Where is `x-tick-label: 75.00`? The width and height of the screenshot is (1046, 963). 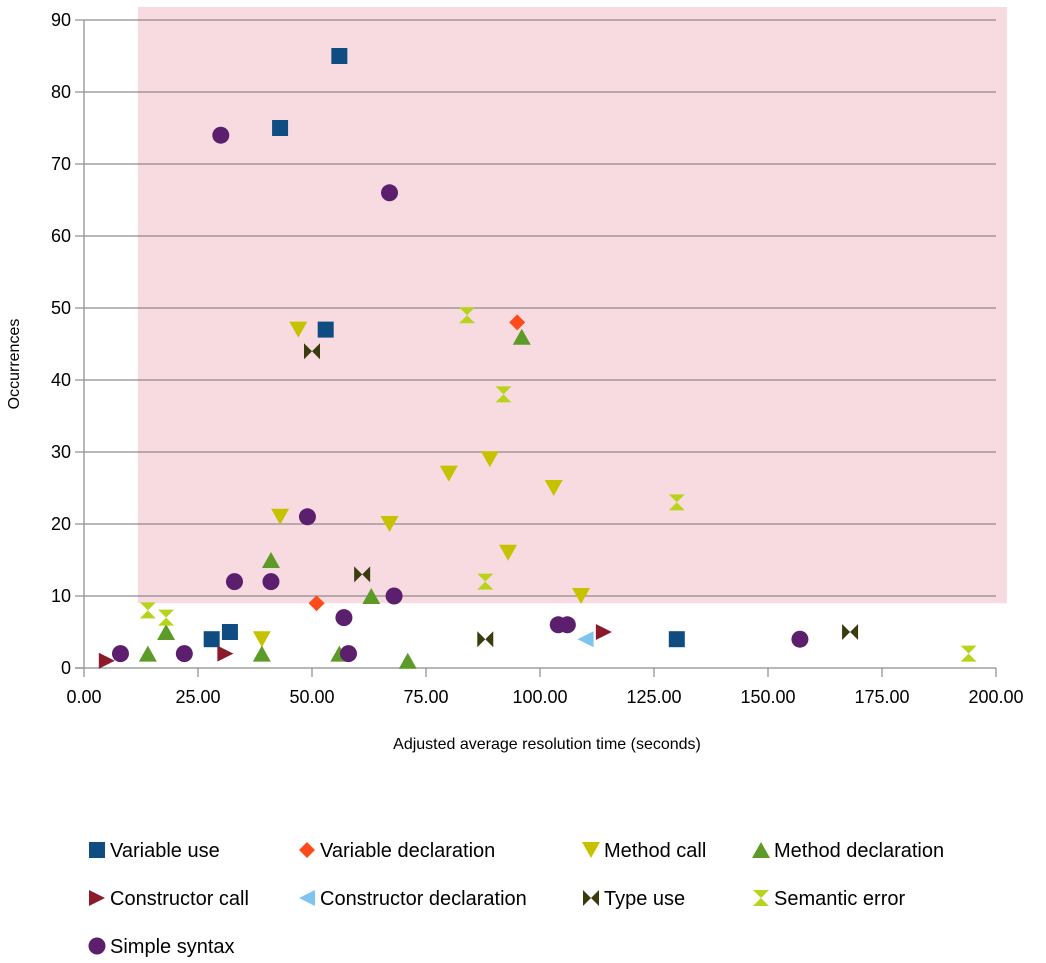 x-tick-label: 75.00 is located at coordinates (425, 697).